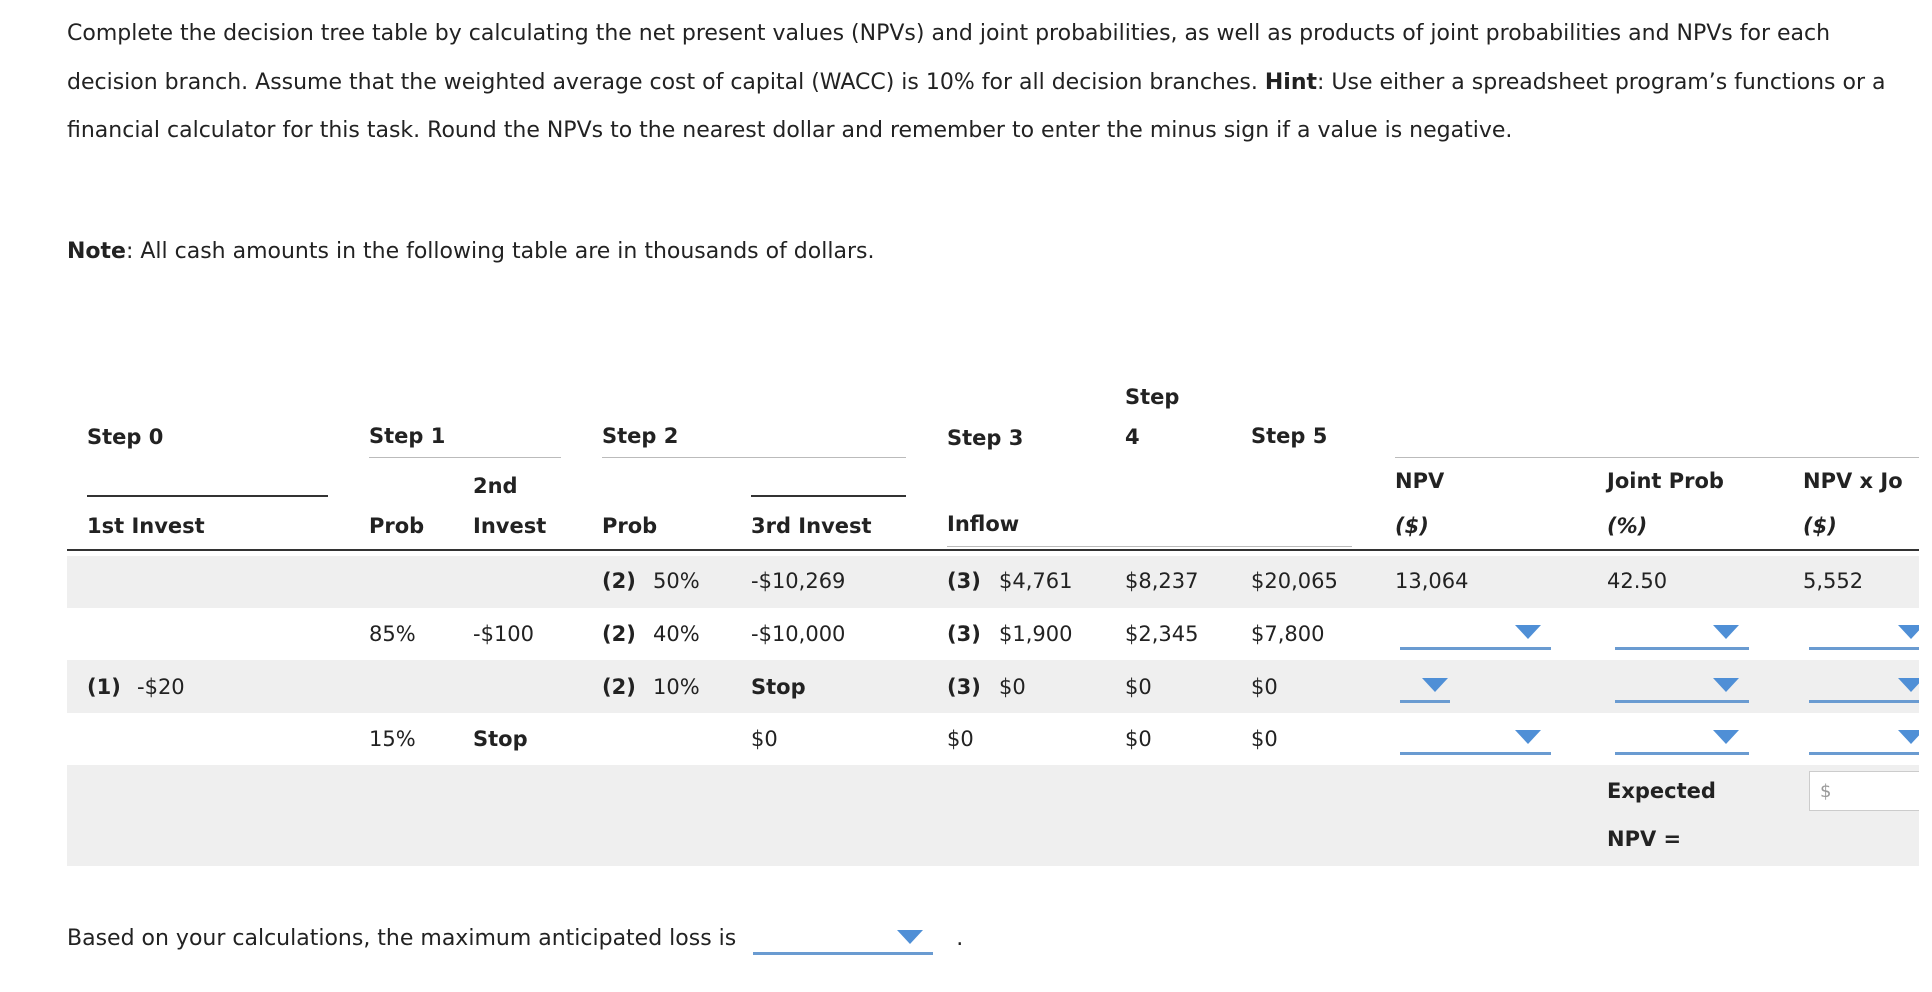 The width and height of the screenshot is (1932, 992). I want to click on cell-tag: (1), so click(104, 687).